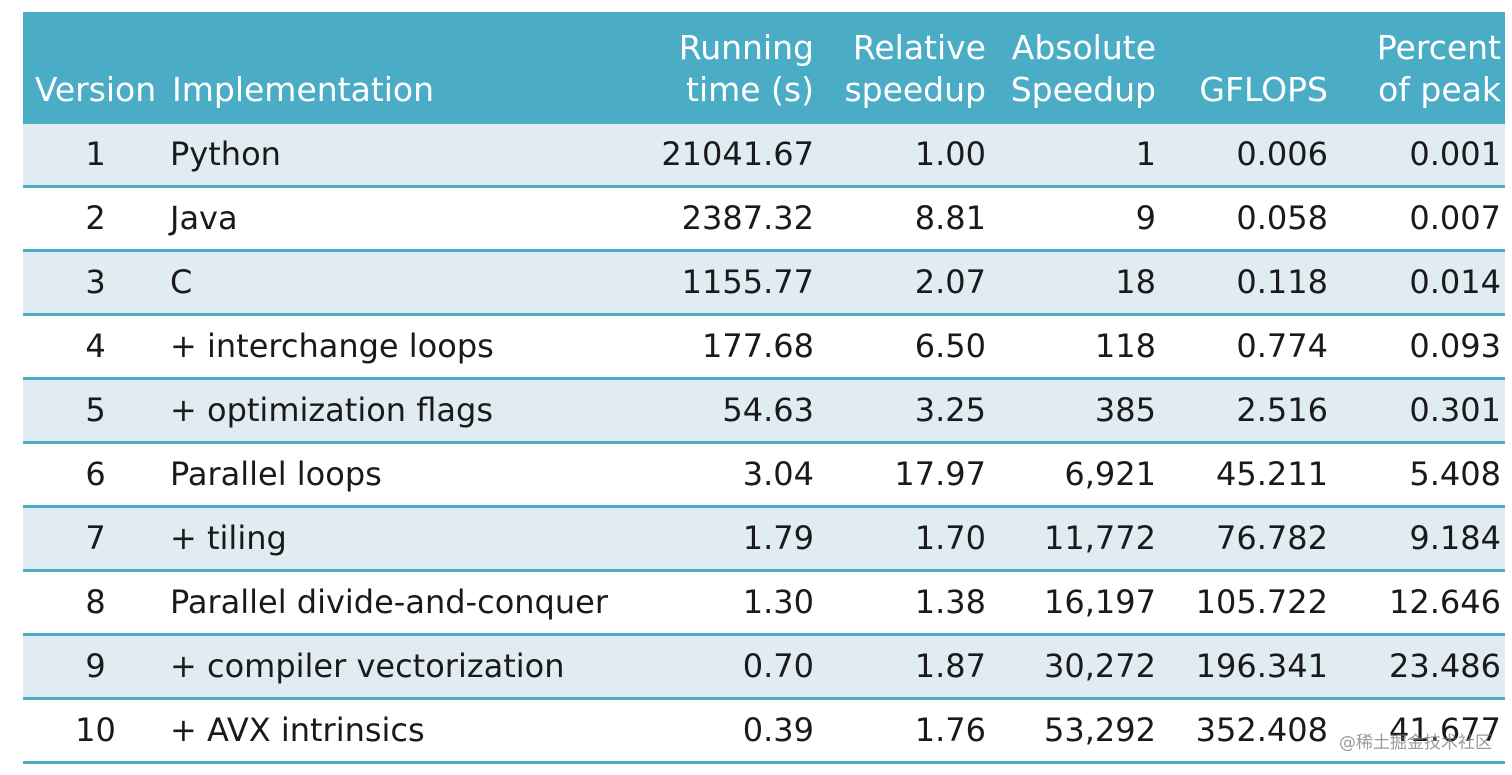 The image size is (1512, 775). Describe the element at coordinates (1075, 153) in the screenshot. I see `cell-absolute-speedup: 1` at that location.